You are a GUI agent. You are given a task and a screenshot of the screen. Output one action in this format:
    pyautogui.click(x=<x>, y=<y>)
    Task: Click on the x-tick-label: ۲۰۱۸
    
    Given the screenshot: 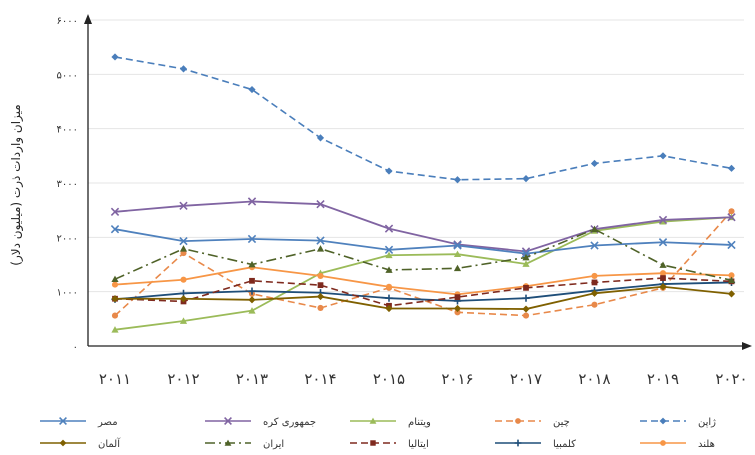 What is the action you would take?
    pyautogui.click(x=594, y=379)
    